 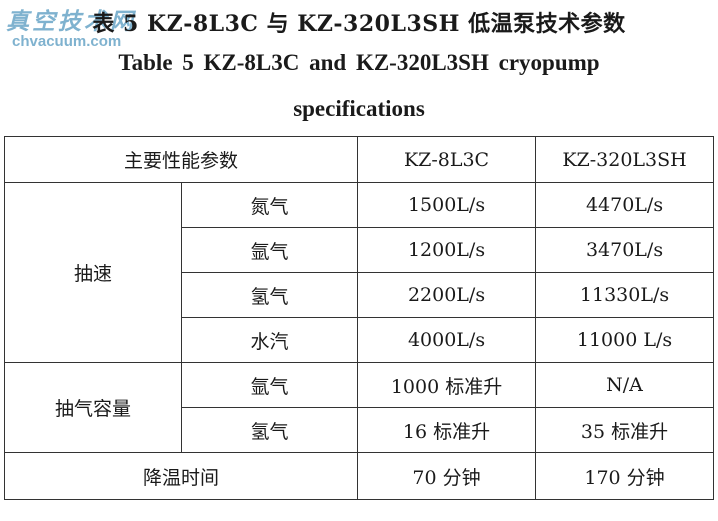 I want to click on table-row: 氢气 2200L/s 11330L/s, so click(x=360, y=295).